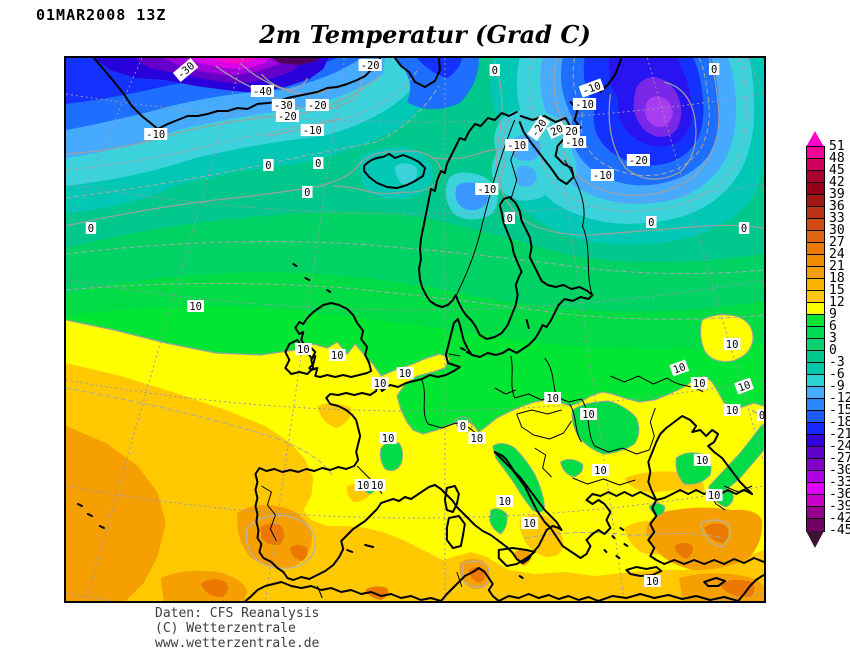 The width and height of the screenshot is (850, 657). What do you see at coordinates (839, 458) in the screenshot?
I see `legend-tick: -27` at bounding box center [839, 458].